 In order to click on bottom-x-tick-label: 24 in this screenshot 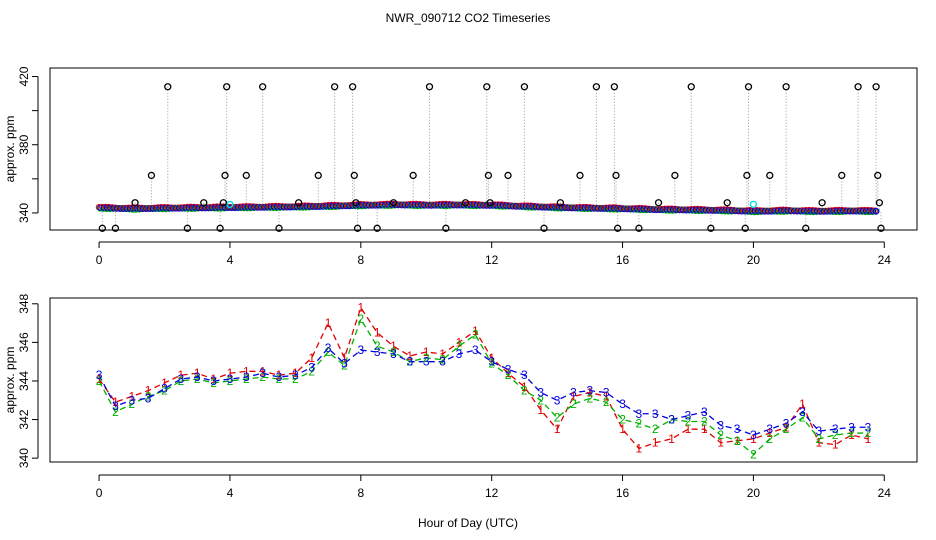, I will do `click(885, 493)`.